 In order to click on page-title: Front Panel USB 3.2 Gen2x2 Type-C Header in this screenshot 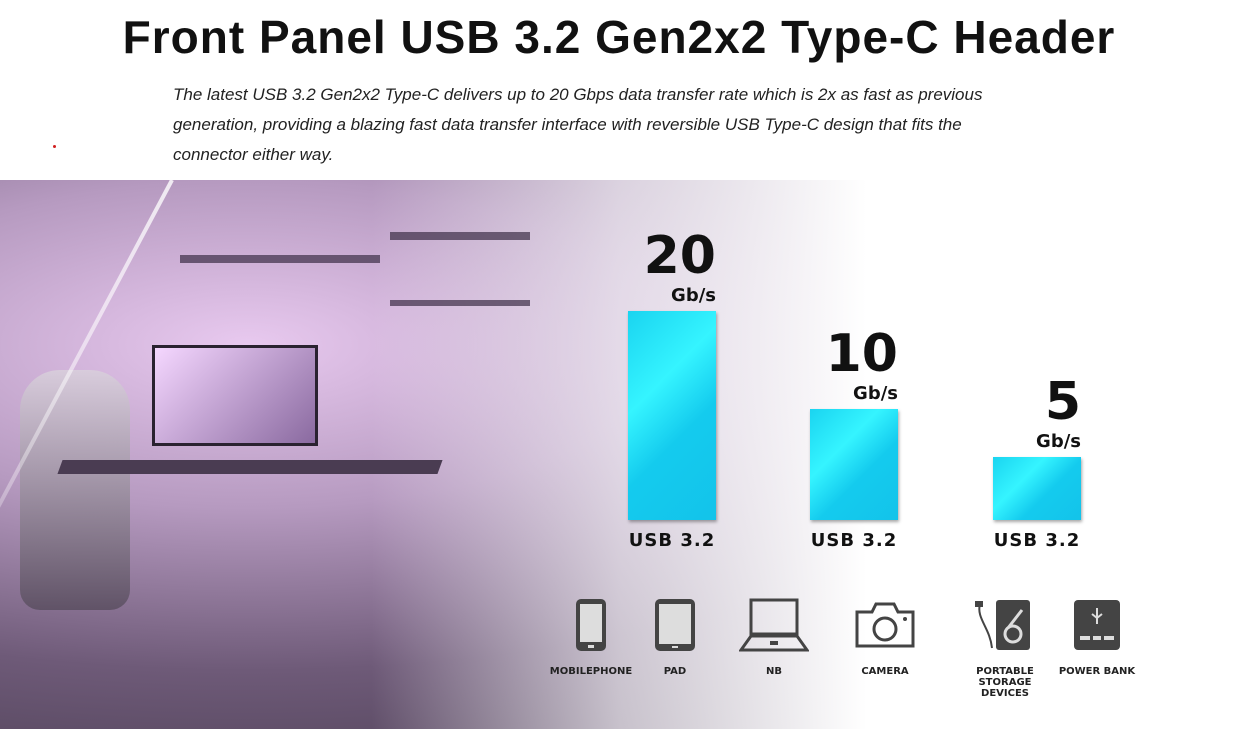, I will do `click(619, 37)`.